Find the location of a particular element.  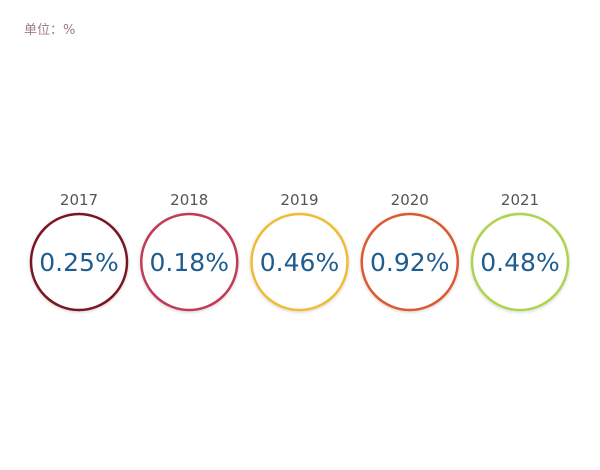

year-item-2021: 2021 0.48% is located at coordinates (520, 251).